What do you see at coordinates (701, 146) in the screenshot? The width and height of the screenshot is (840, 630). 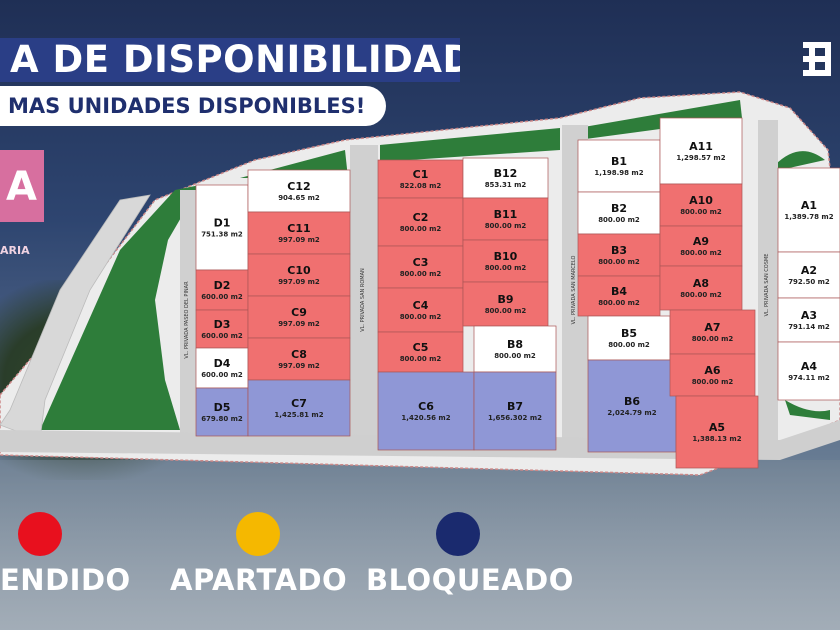 I see `lot-id: A11` at bounding box center [701, 146].